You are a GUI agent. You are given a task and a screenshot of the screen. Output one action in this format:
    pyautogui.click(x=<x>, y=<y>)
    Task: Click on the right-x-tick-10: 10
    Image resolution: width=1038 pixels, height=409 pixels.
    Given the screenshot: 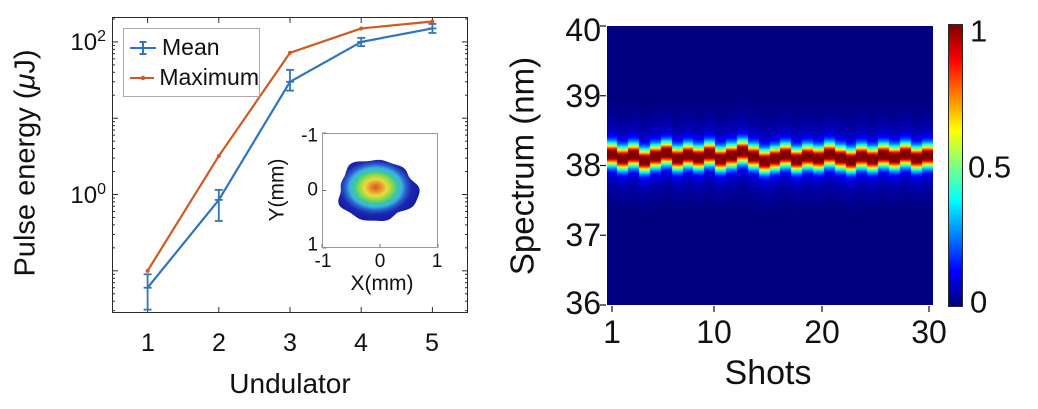 What is the action you would take?
    pyautogui.click(x=714, y=332)
    